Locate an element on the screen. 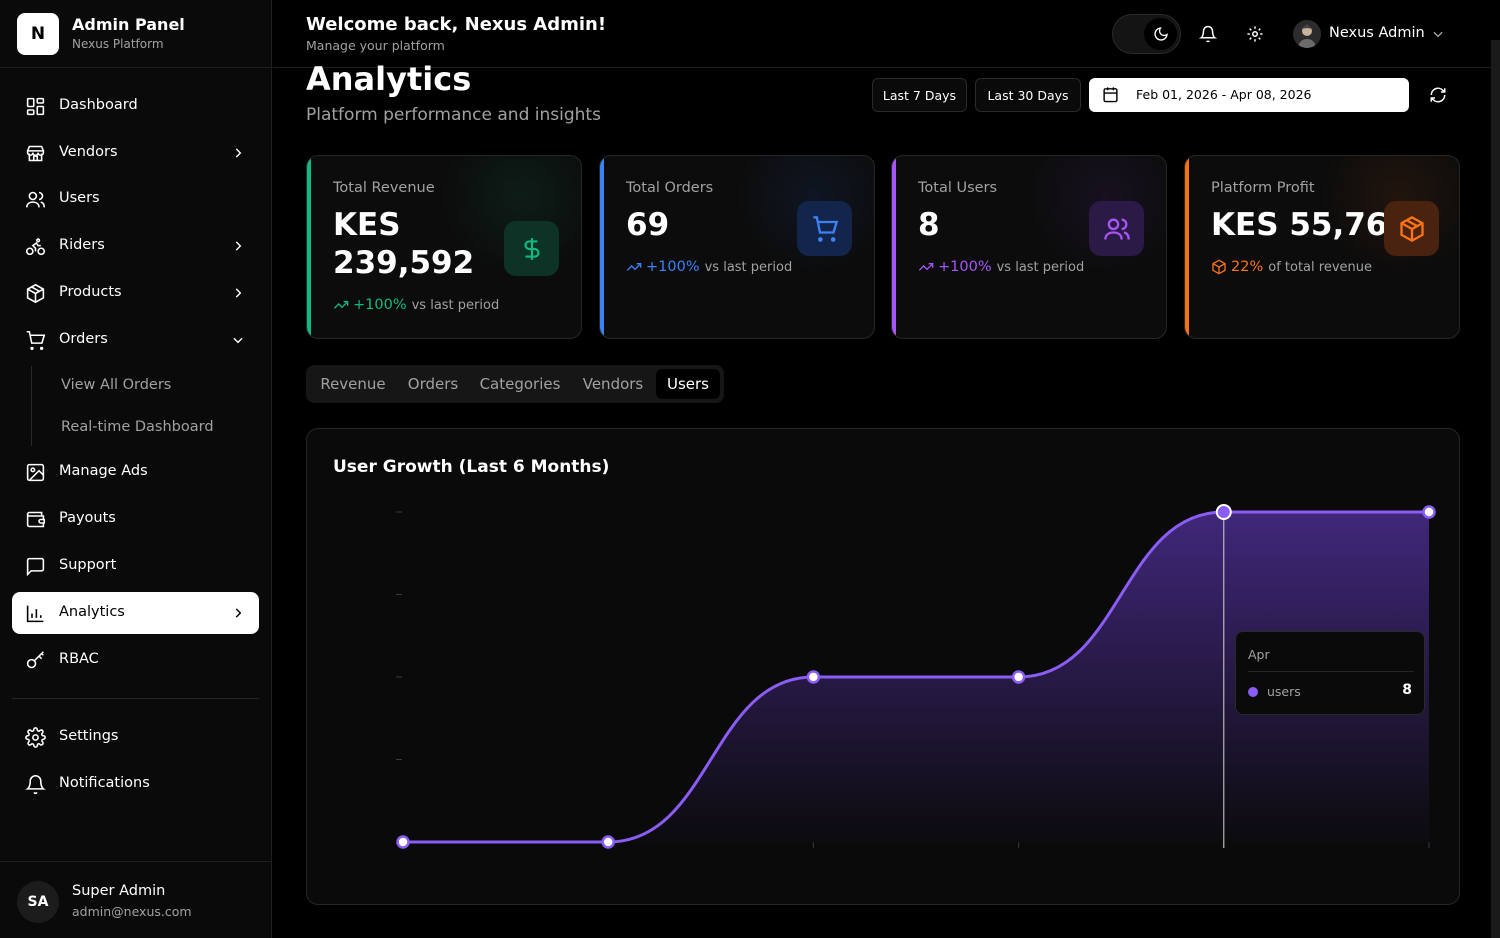  sidebar-item-manage-ads: Manage Ads is located at coordinates (135, 472).